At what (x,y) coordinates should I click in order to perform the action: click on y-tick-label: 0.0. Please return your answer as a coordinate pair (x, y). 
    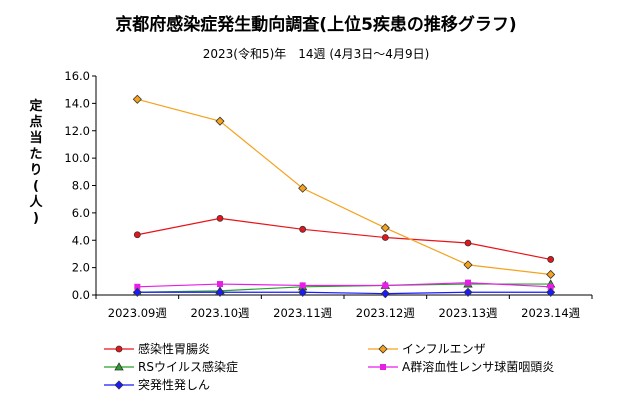
    Looking at the image, I should click on (81, 295).